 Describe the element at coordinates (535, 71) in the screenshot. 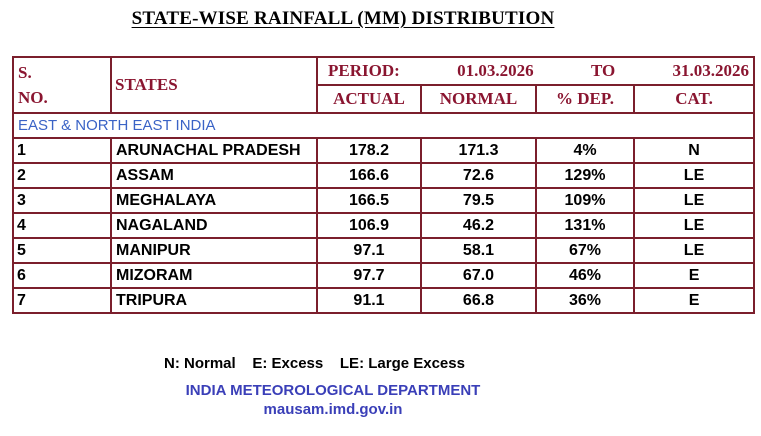

I see `header-period: PERIOD: 01.03.2026 TO 31.03.2026` at that location.